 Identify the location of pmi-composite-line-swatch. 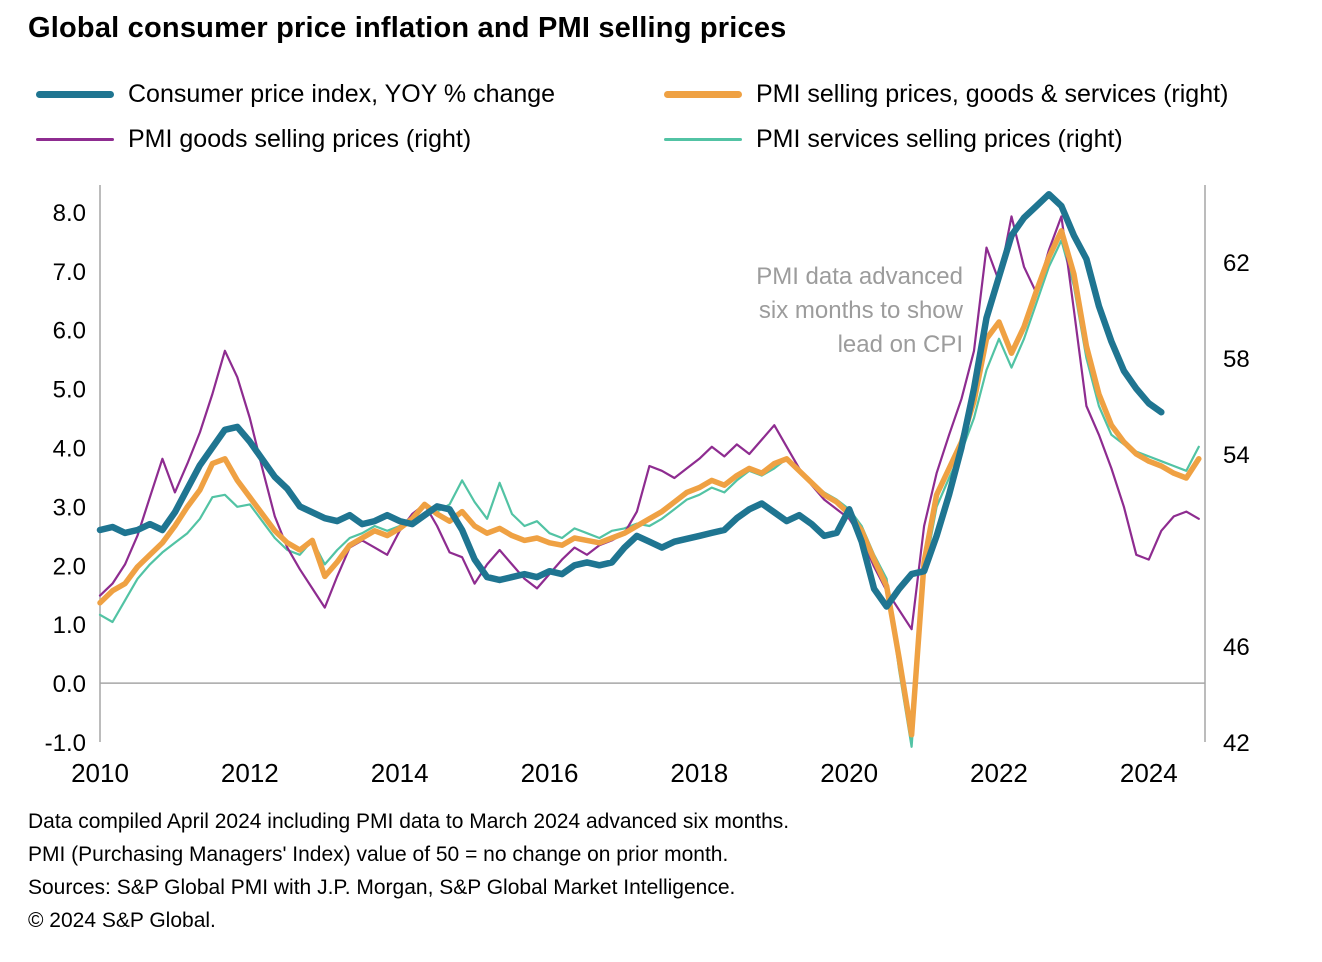
(703, 94).